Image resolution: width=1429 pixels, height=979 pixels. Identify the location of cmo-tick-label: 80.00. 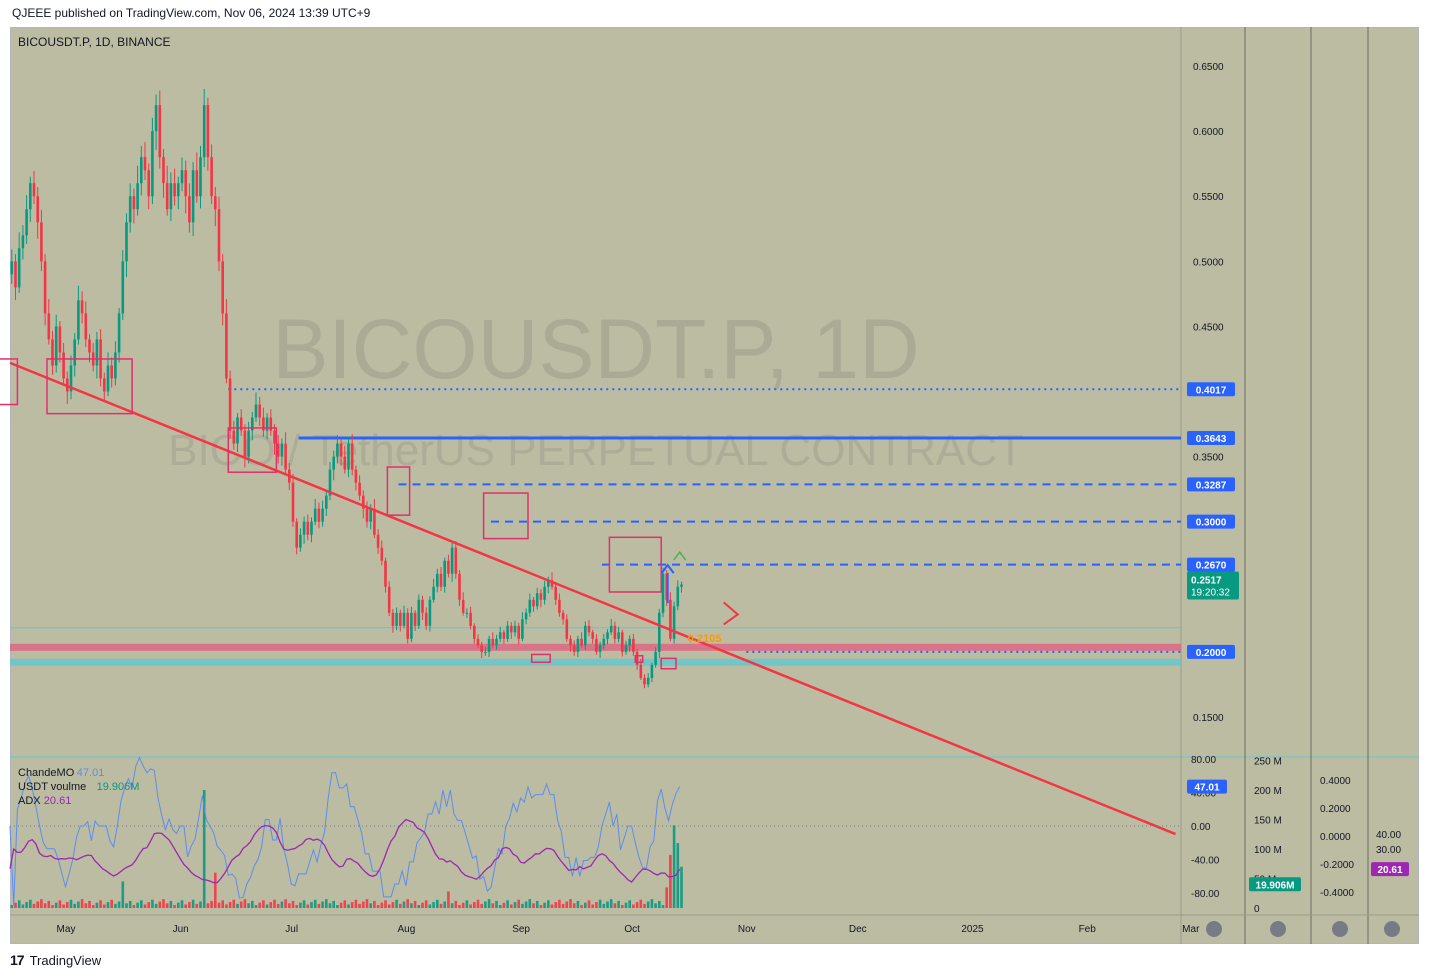
(1203, 760).